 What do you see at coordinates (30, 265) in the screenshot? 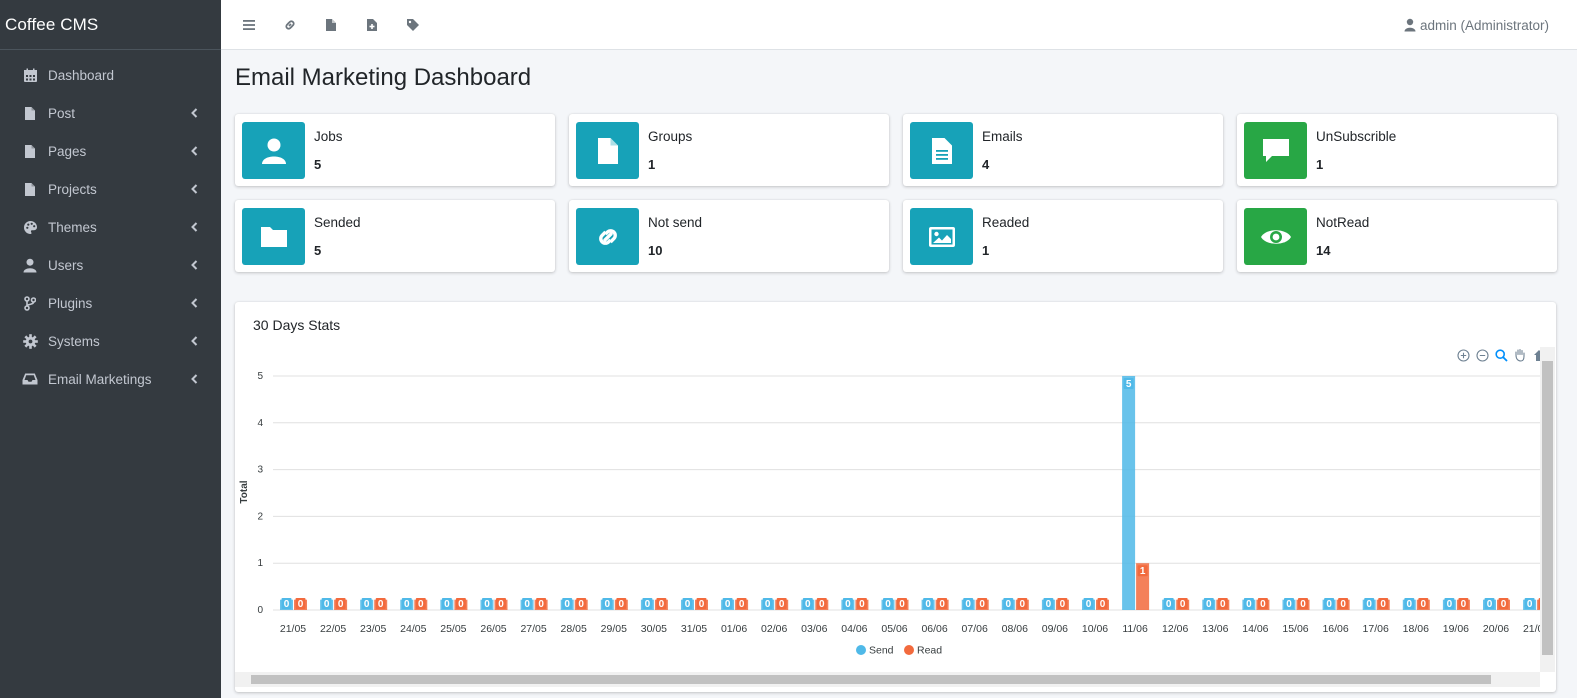
I see `user-icon` at bounding box center [30, 265].